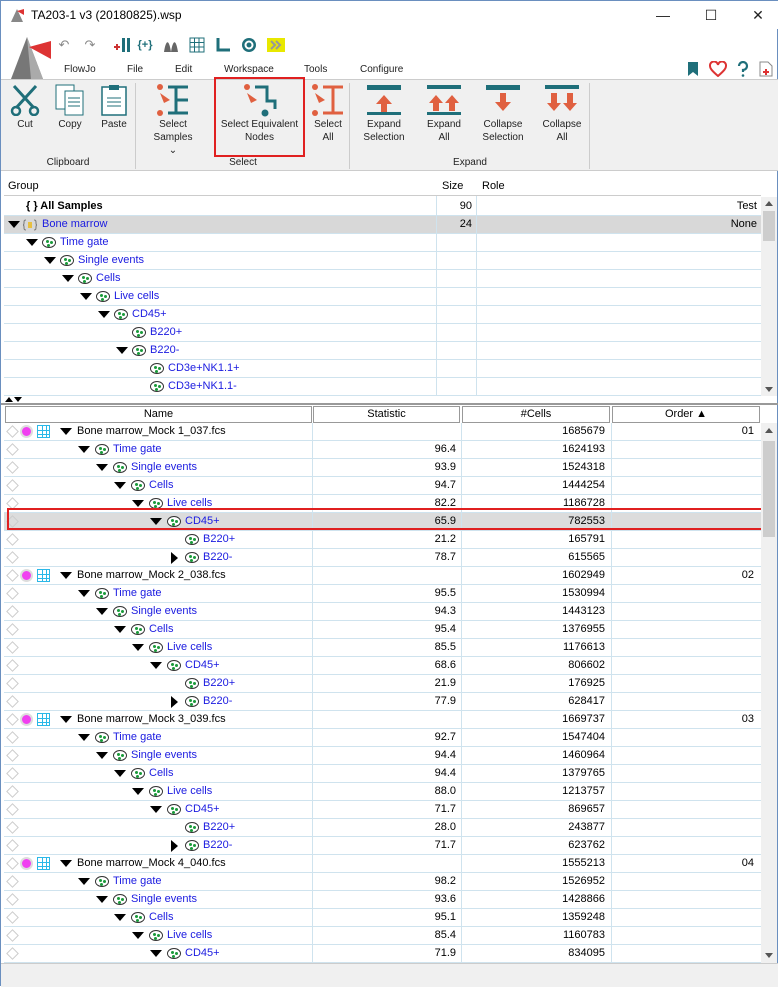 The height and width of the screenshot is (987, 778). What do you see at coordinates (382, 558) in the screenshot?
I see `table-row: B220- 78.7 615565` at bounding box center [382, 558].